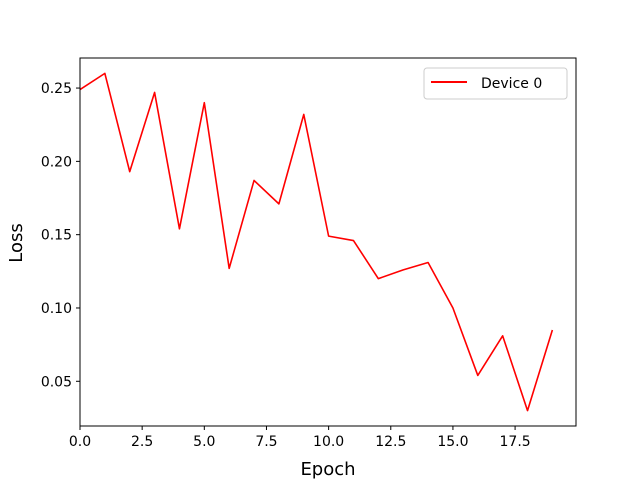  I want to click on x-tick-label: 10.0, so click(328, 442).